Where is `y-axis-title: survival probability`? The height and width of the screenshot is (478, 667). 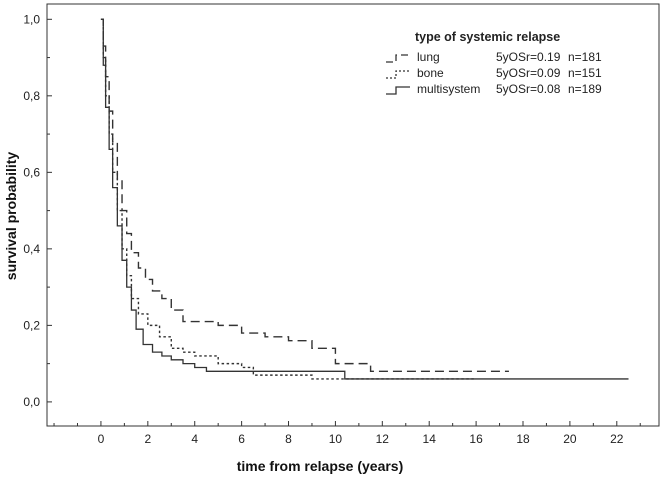
y-axis-title: survival probability is located at coordinates (11, 216).